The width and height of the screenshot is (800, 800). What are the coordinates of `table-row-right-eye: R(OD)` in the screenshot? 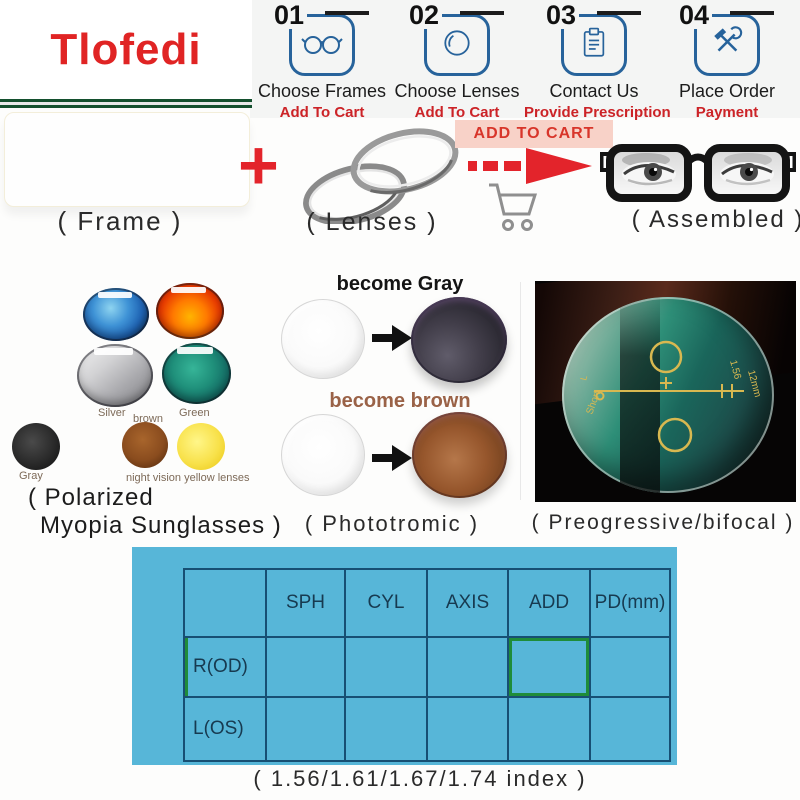 It's located at (427, 667).